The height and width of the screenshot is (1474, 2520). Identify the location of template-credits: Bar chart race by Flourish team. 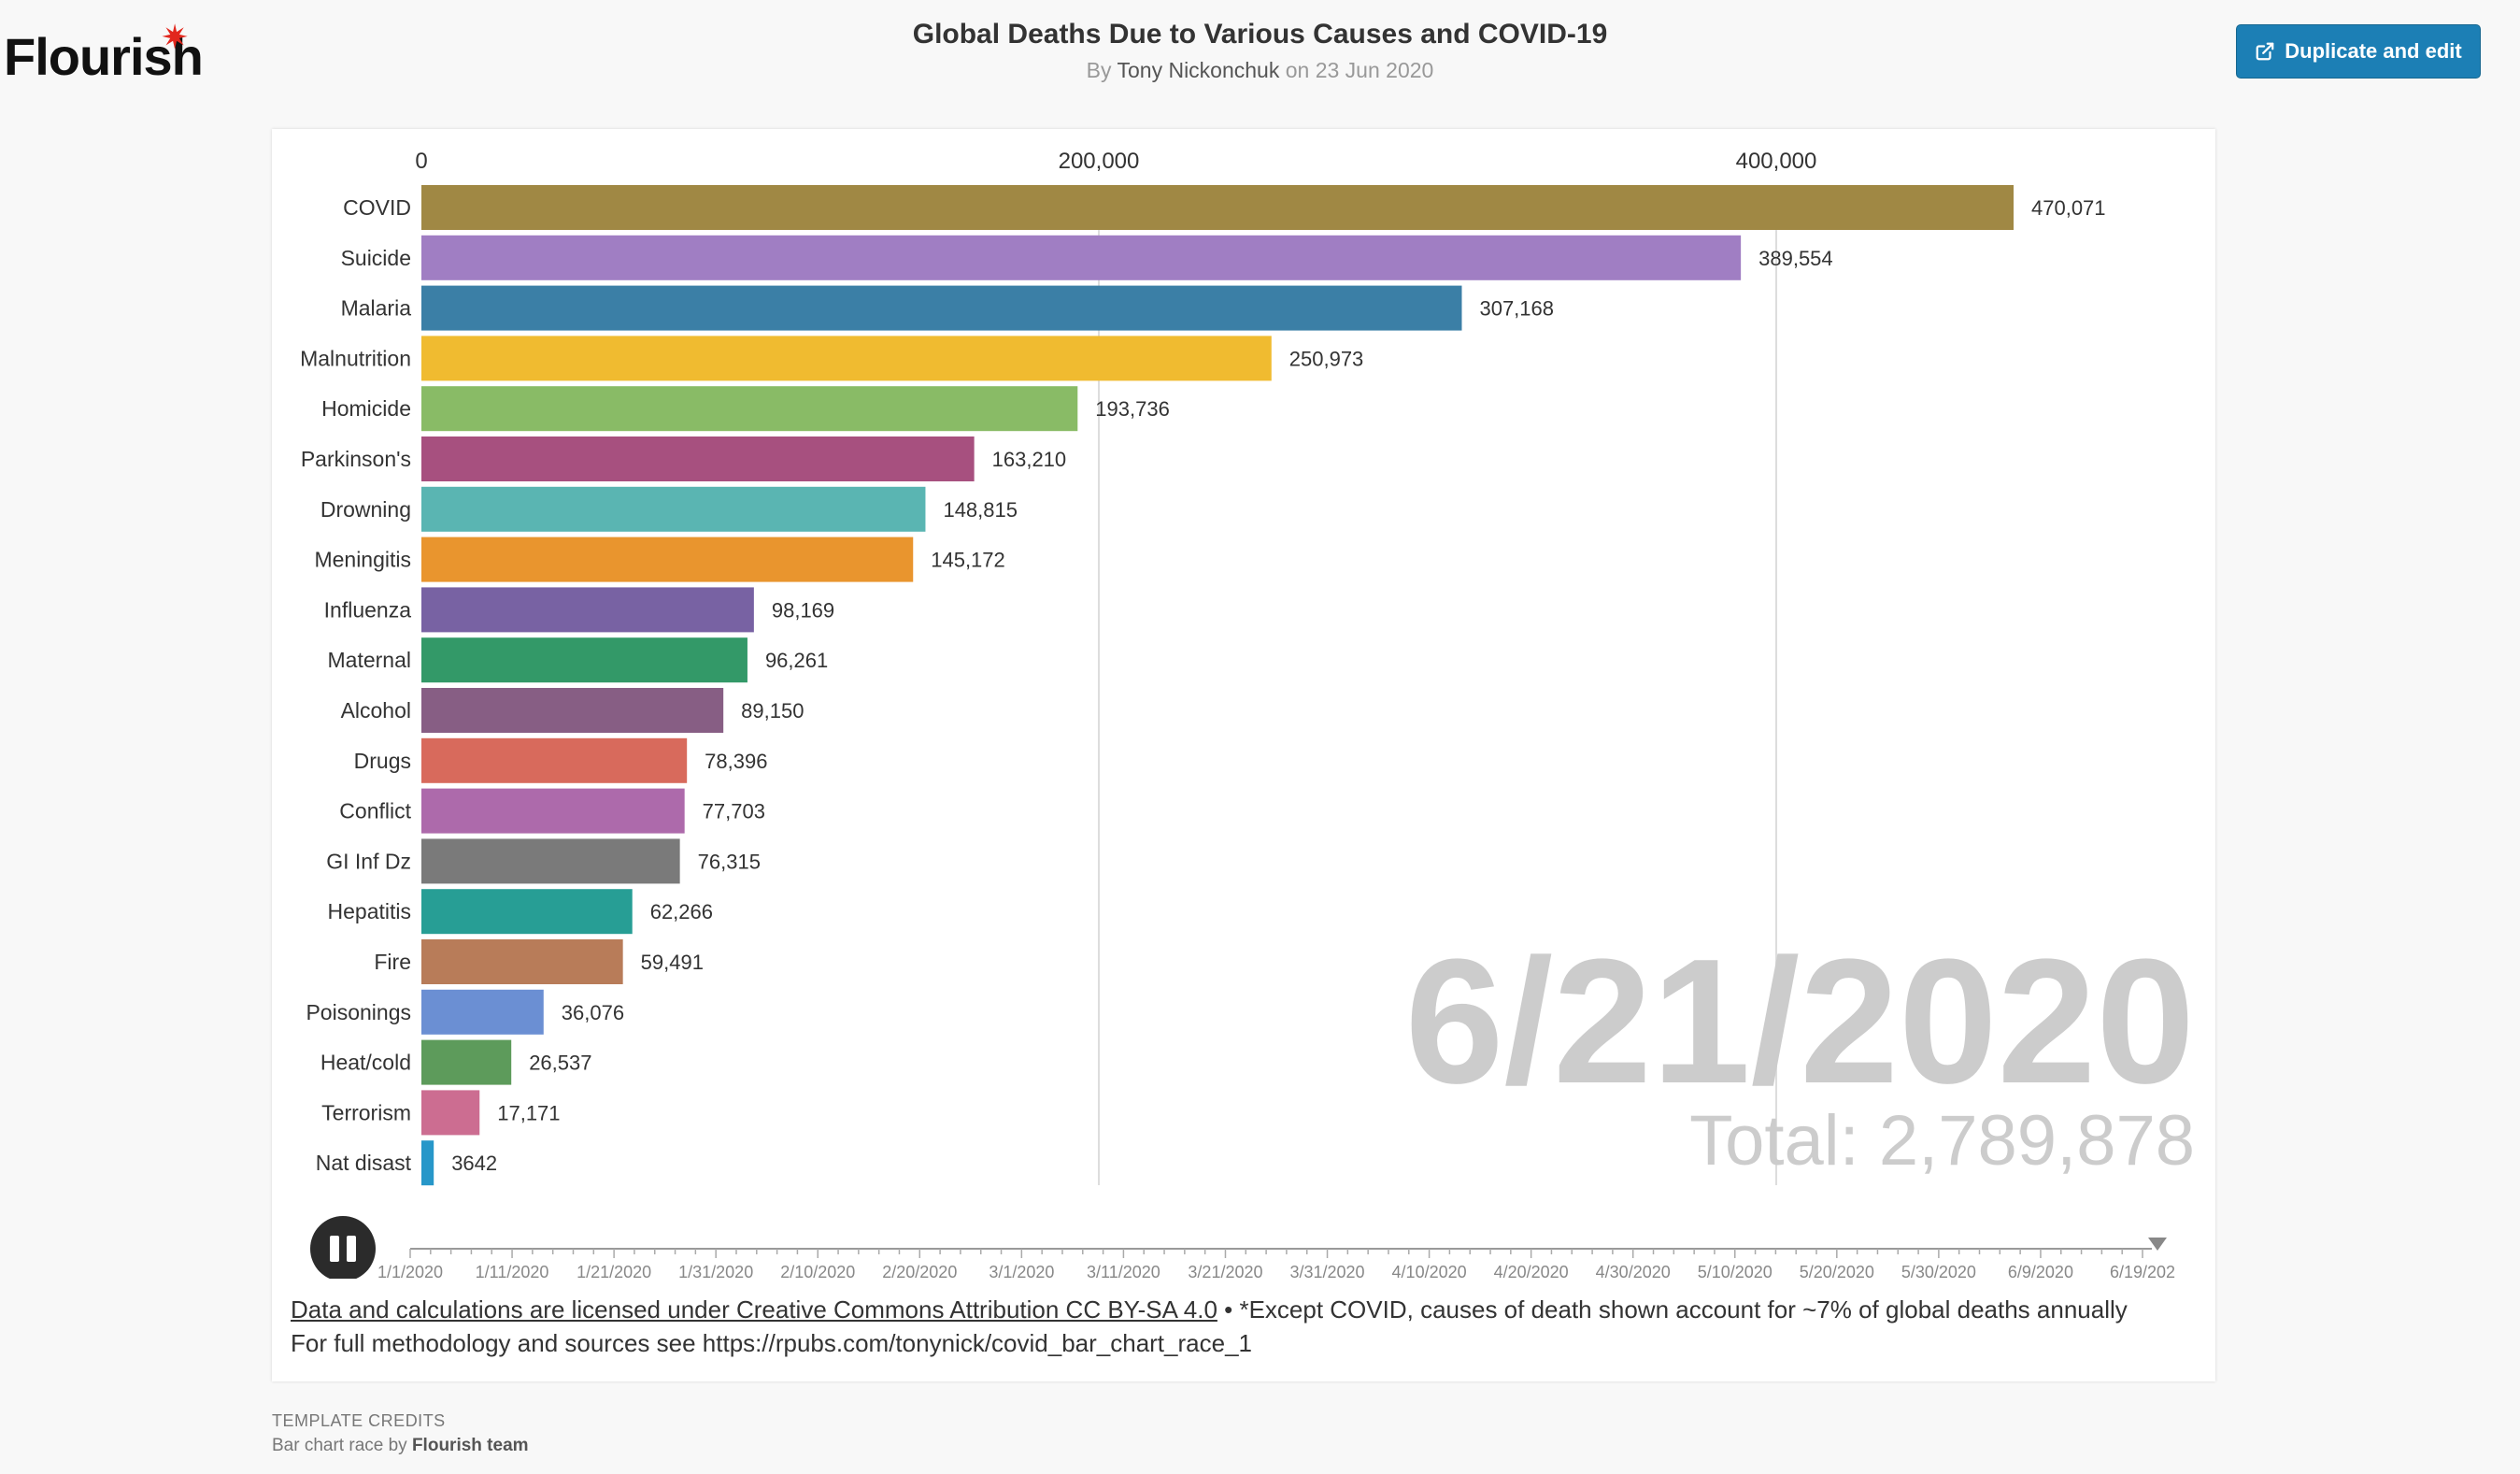
(400, 1446).